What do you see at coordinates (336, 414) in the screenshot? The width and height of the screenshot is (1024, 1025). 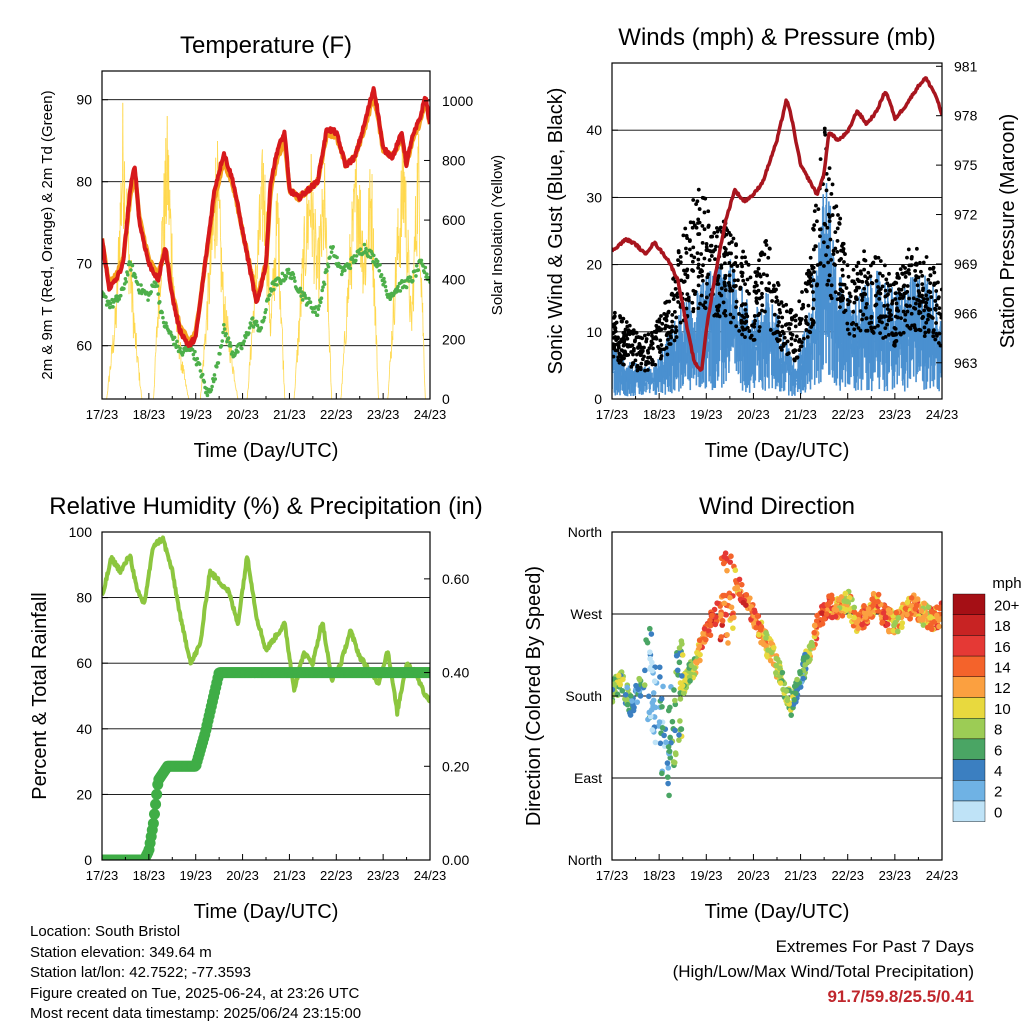 I see `x-tick-label: 22/23` at bounding box center [336, 414].